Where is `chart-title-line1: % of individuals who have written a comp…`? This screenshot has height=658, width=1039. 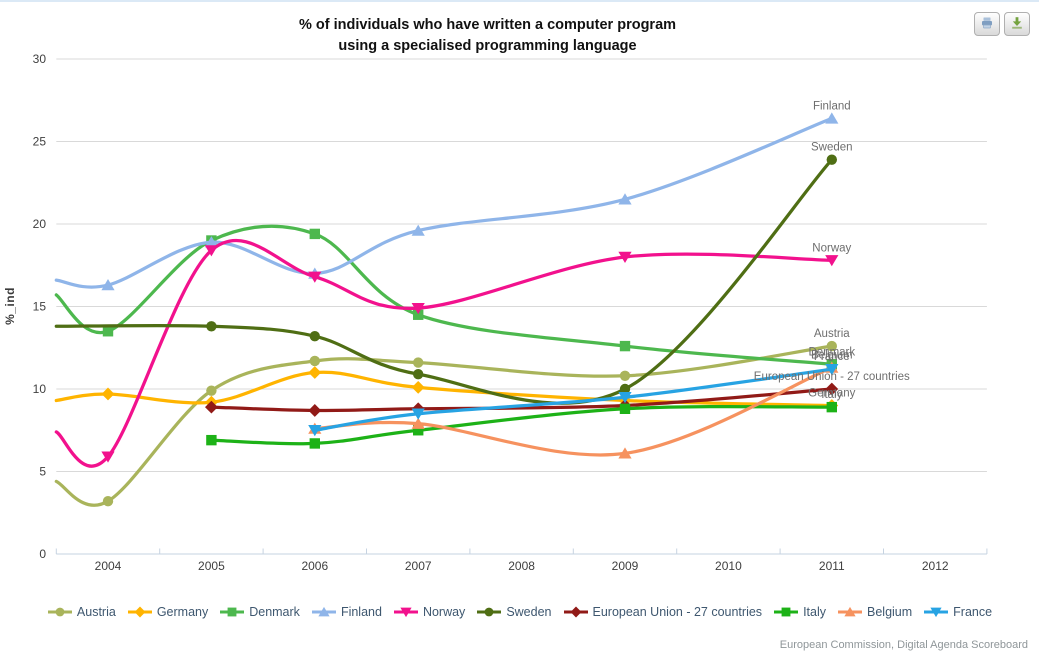
chart-title-line1: % of individuals who have written a comp… is located at coordinates (487, 25).